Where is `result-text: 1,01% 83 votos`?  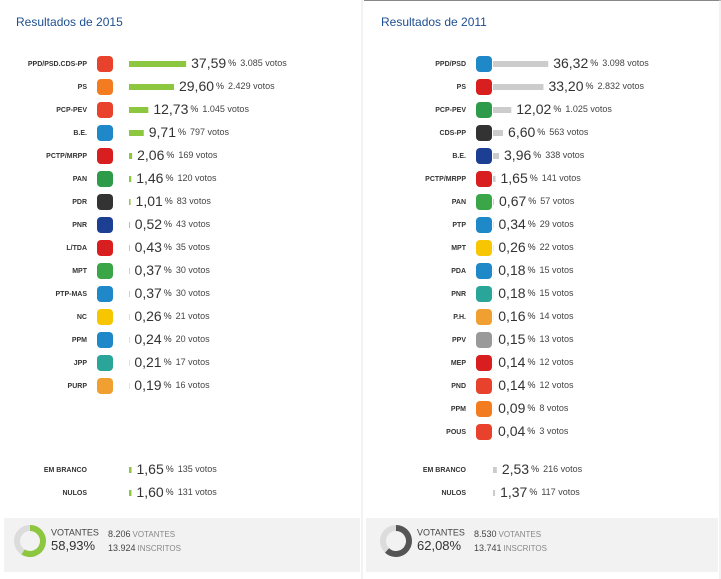
result-text: 1,01% 83 votos is located at coordinates (174, 201).